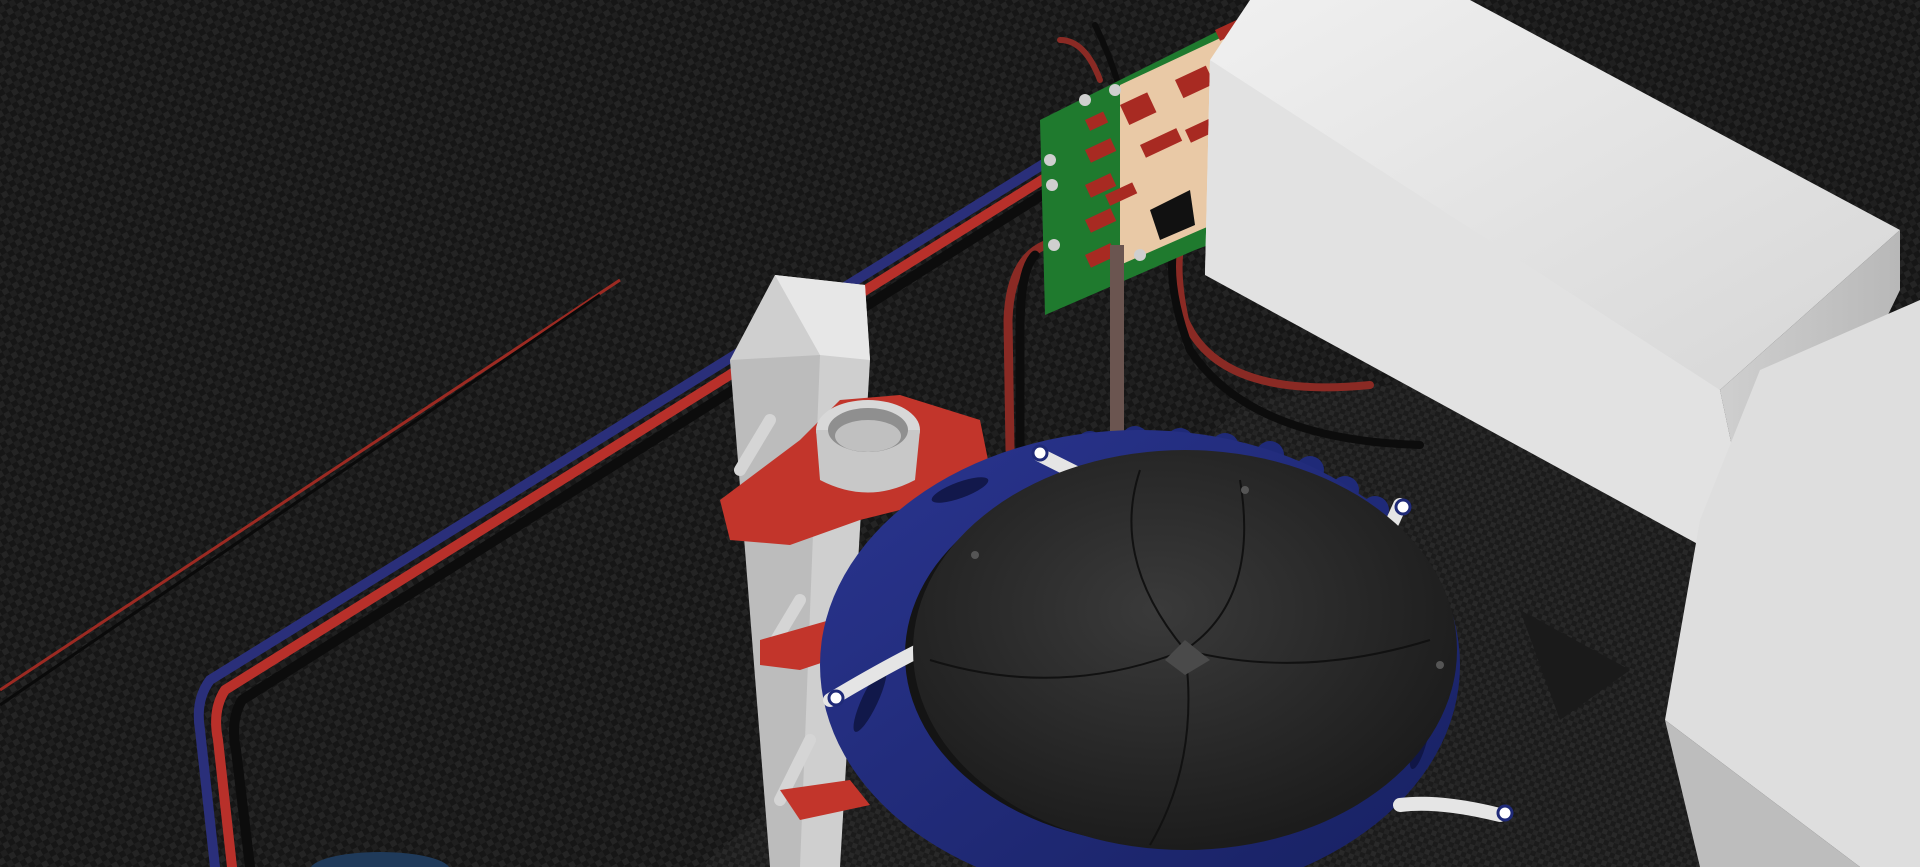 Image resolution: width=1920 pixels, height=867 pixels. Describe the element at coordinates (1117, 352) in the screenshot. I see `vertical-rod` at that location.